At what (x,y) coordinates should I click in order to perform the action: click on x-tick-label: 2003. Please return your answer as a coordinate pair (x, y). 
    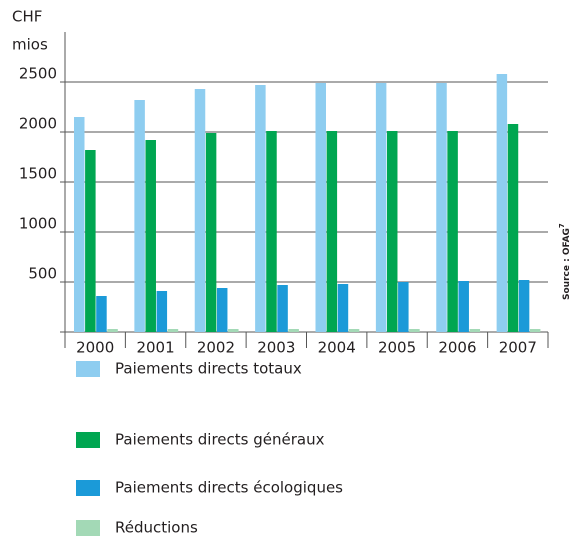
    Looking at the image, I should click on (276, 348).